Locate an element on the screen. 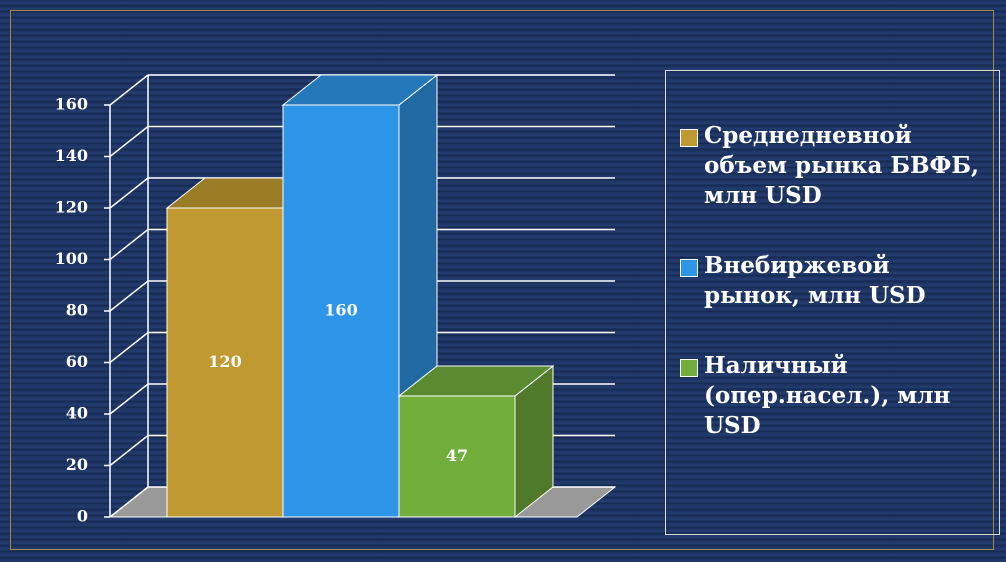 Image resolution: width=1006 pixels, height=562 pixels. data-label: 120 is located at coordinates (224, 361).